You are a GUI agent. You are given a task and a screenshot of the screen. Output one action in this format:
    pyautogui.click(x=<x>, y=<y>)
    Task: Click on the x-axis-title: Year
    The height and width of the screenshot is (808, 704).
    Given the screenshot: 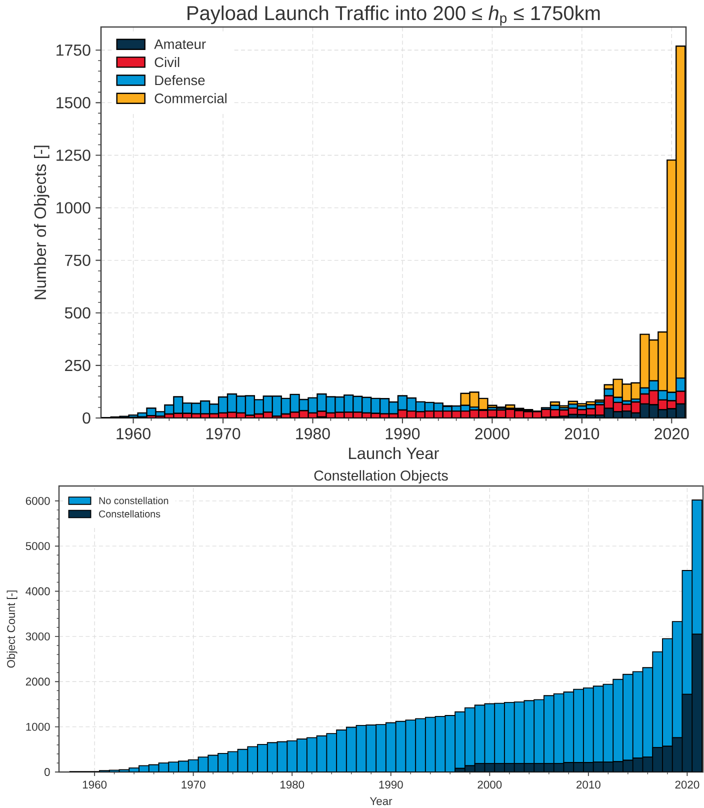 What is the action you would take?
    pyautogui.click(x=381, y=801)
    